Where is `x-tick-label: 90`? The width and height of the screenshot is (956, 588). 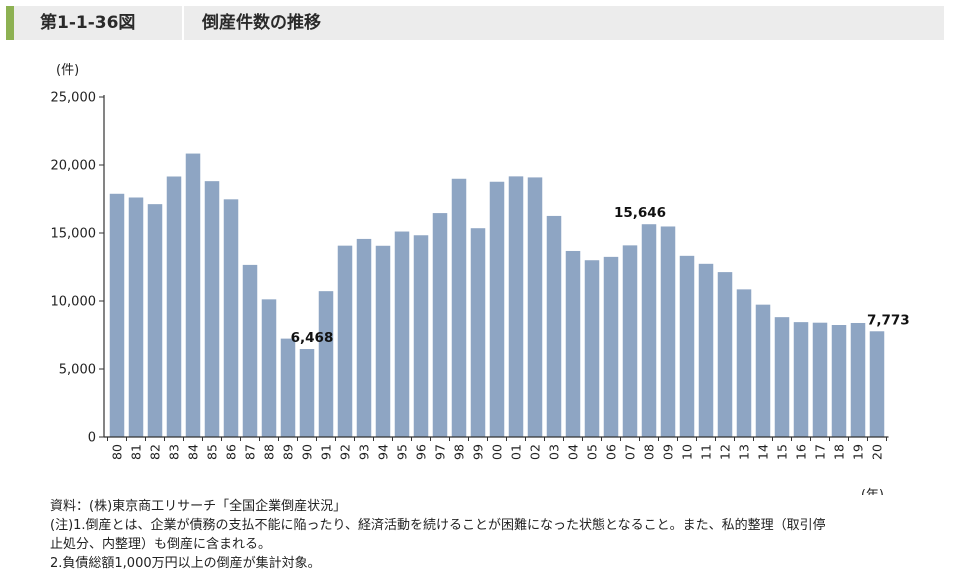
x-tick-label: 90 is located at coordinates (307, 452).